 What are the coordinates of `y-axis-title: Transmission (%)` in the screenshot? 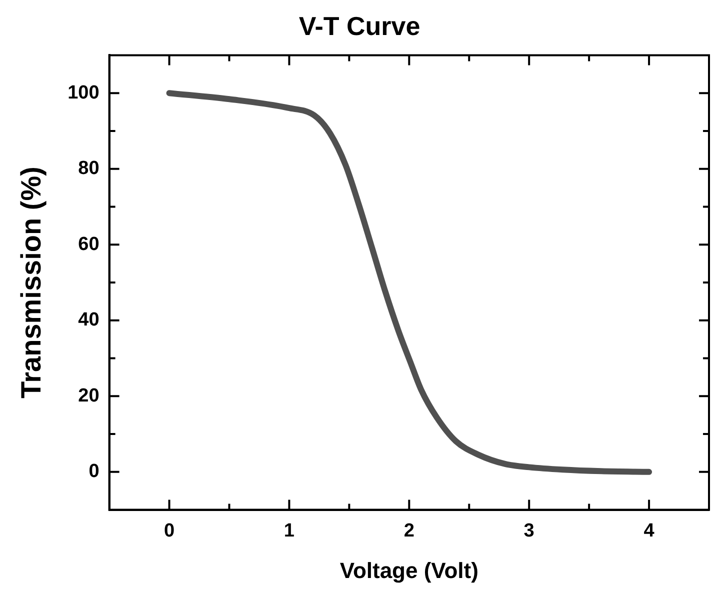 It's located at (31, 282).